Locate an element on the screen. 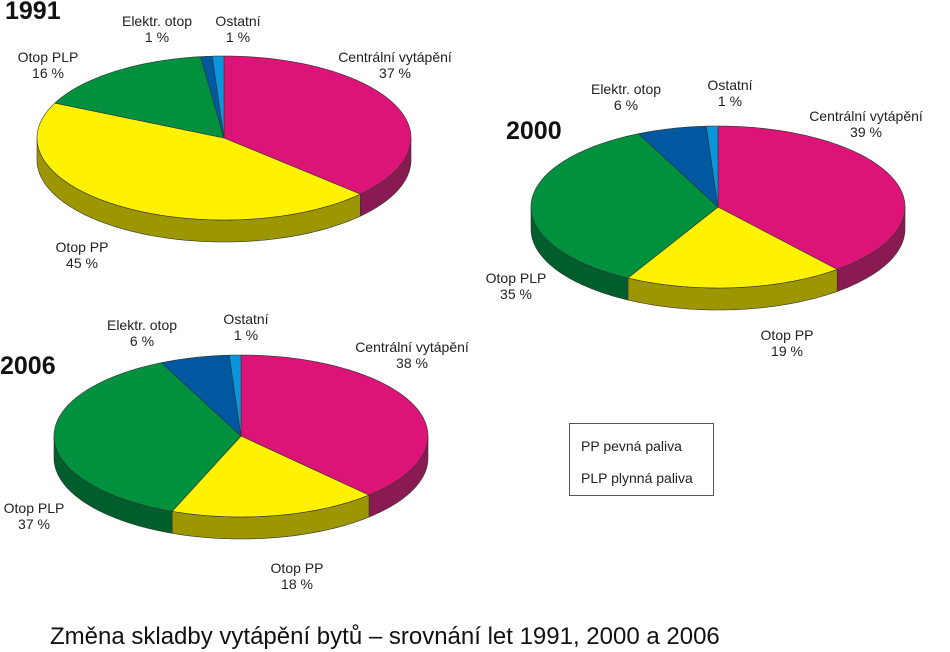 Image resolution: width=950 pixels, height=652 pixels. slice-label: Otop PP 19 % is located at coordinates (787, 343).